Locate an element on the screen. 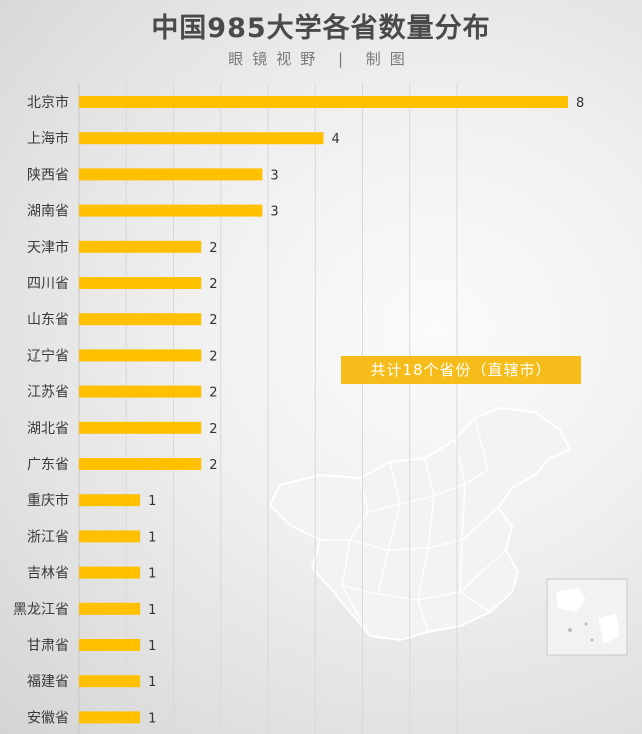  category-label: 重庆市 is located at coordinates (48, 500).